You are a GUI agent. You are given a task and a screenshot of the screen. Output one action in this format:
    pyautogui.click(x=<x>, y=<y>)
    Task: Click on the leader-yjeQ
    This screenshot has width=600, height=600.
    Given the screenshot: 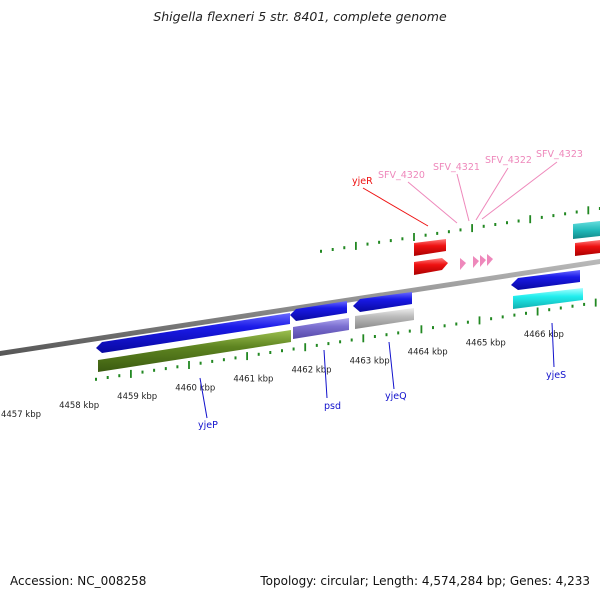 What is the action you would take?
    pyautogui.click(x=391, y=365)
    